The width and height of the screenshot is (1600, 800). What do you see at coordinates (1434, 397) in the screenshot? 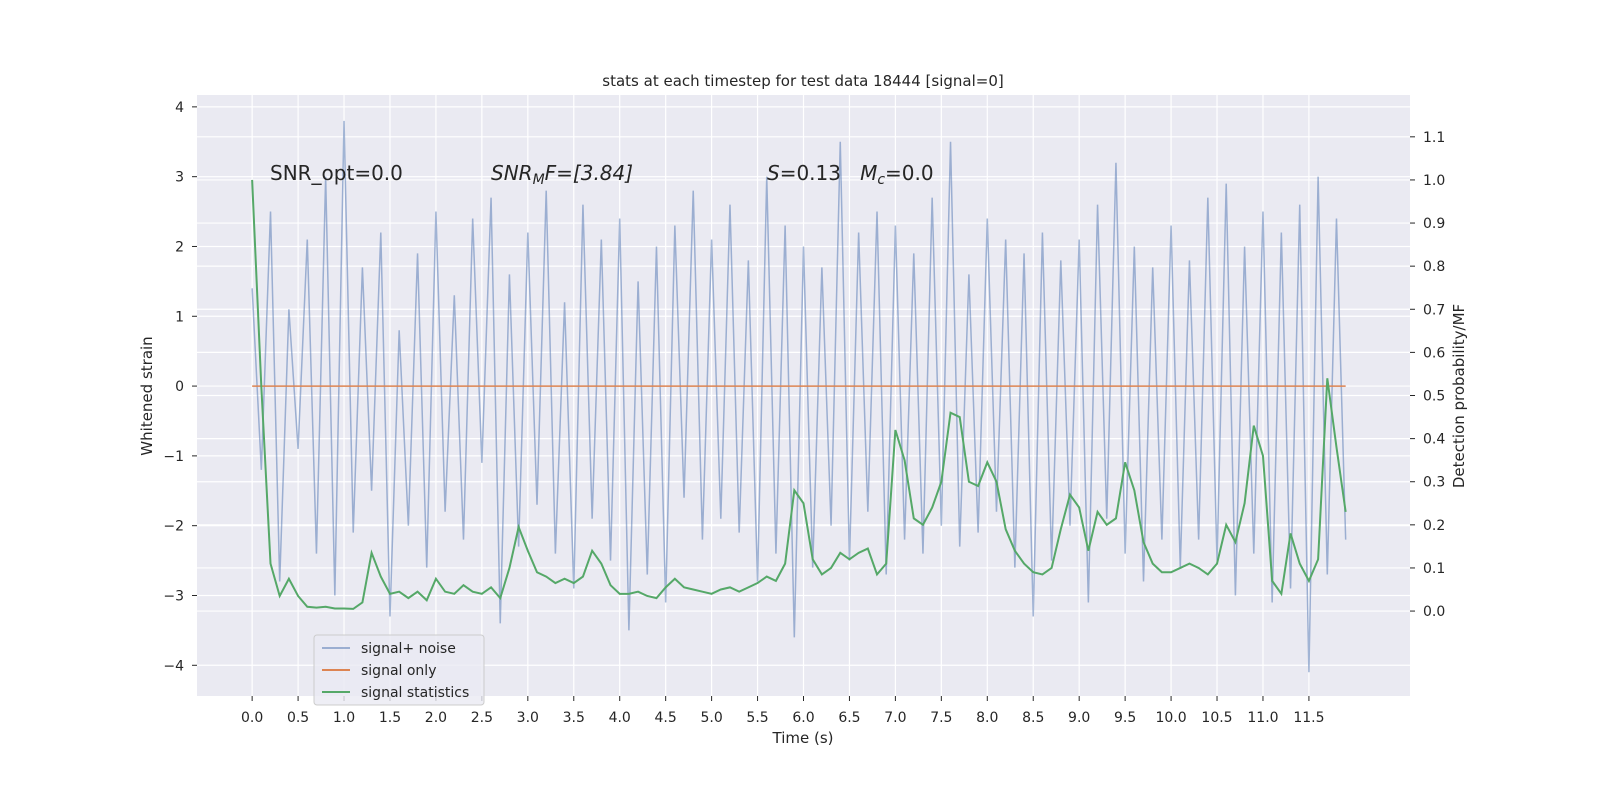
I see `y2-tick-label: 0.5` at bounding box center [1434, 397].